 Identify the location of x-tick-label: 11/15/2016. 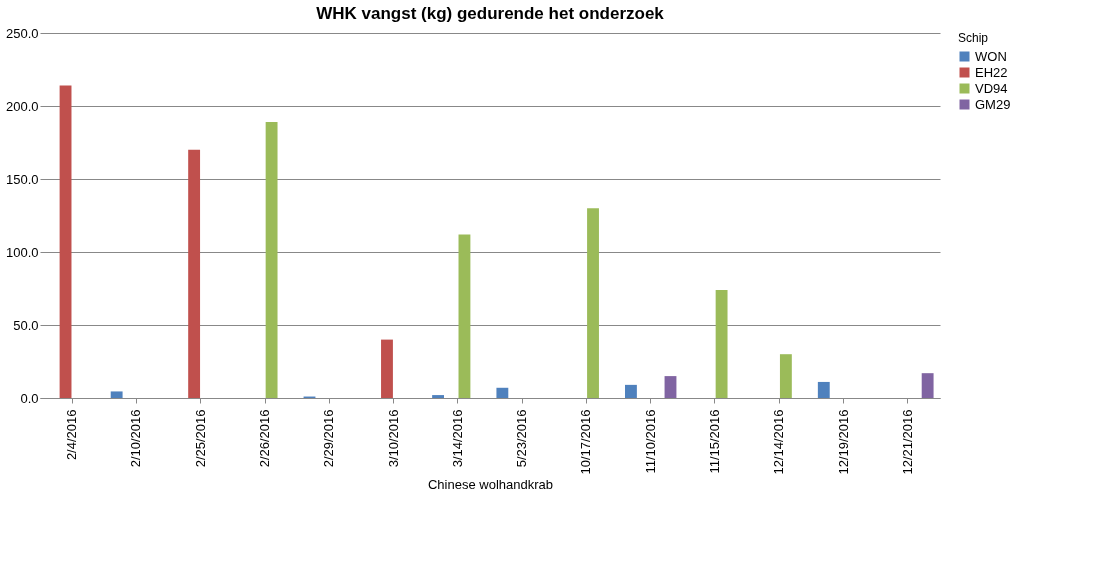
(714, 441).